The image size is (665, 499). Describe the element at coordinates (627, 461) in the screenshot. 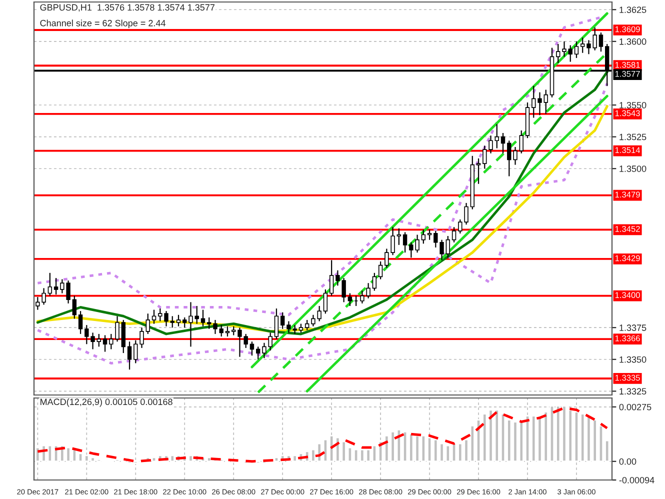

I see `y-tick-label: 0.00` at that location.